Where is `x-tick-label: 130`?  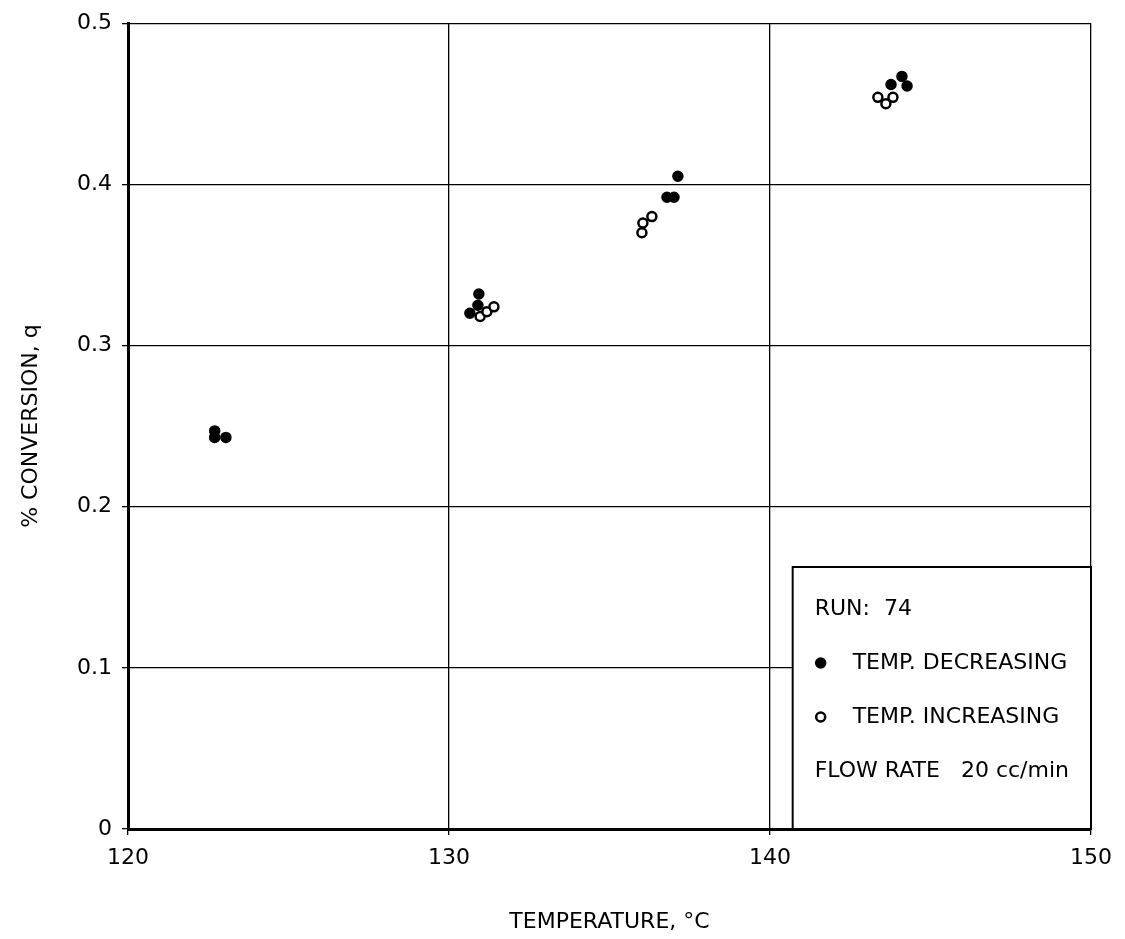
x-tick-label: 130 is located at coordinates (449, 856).